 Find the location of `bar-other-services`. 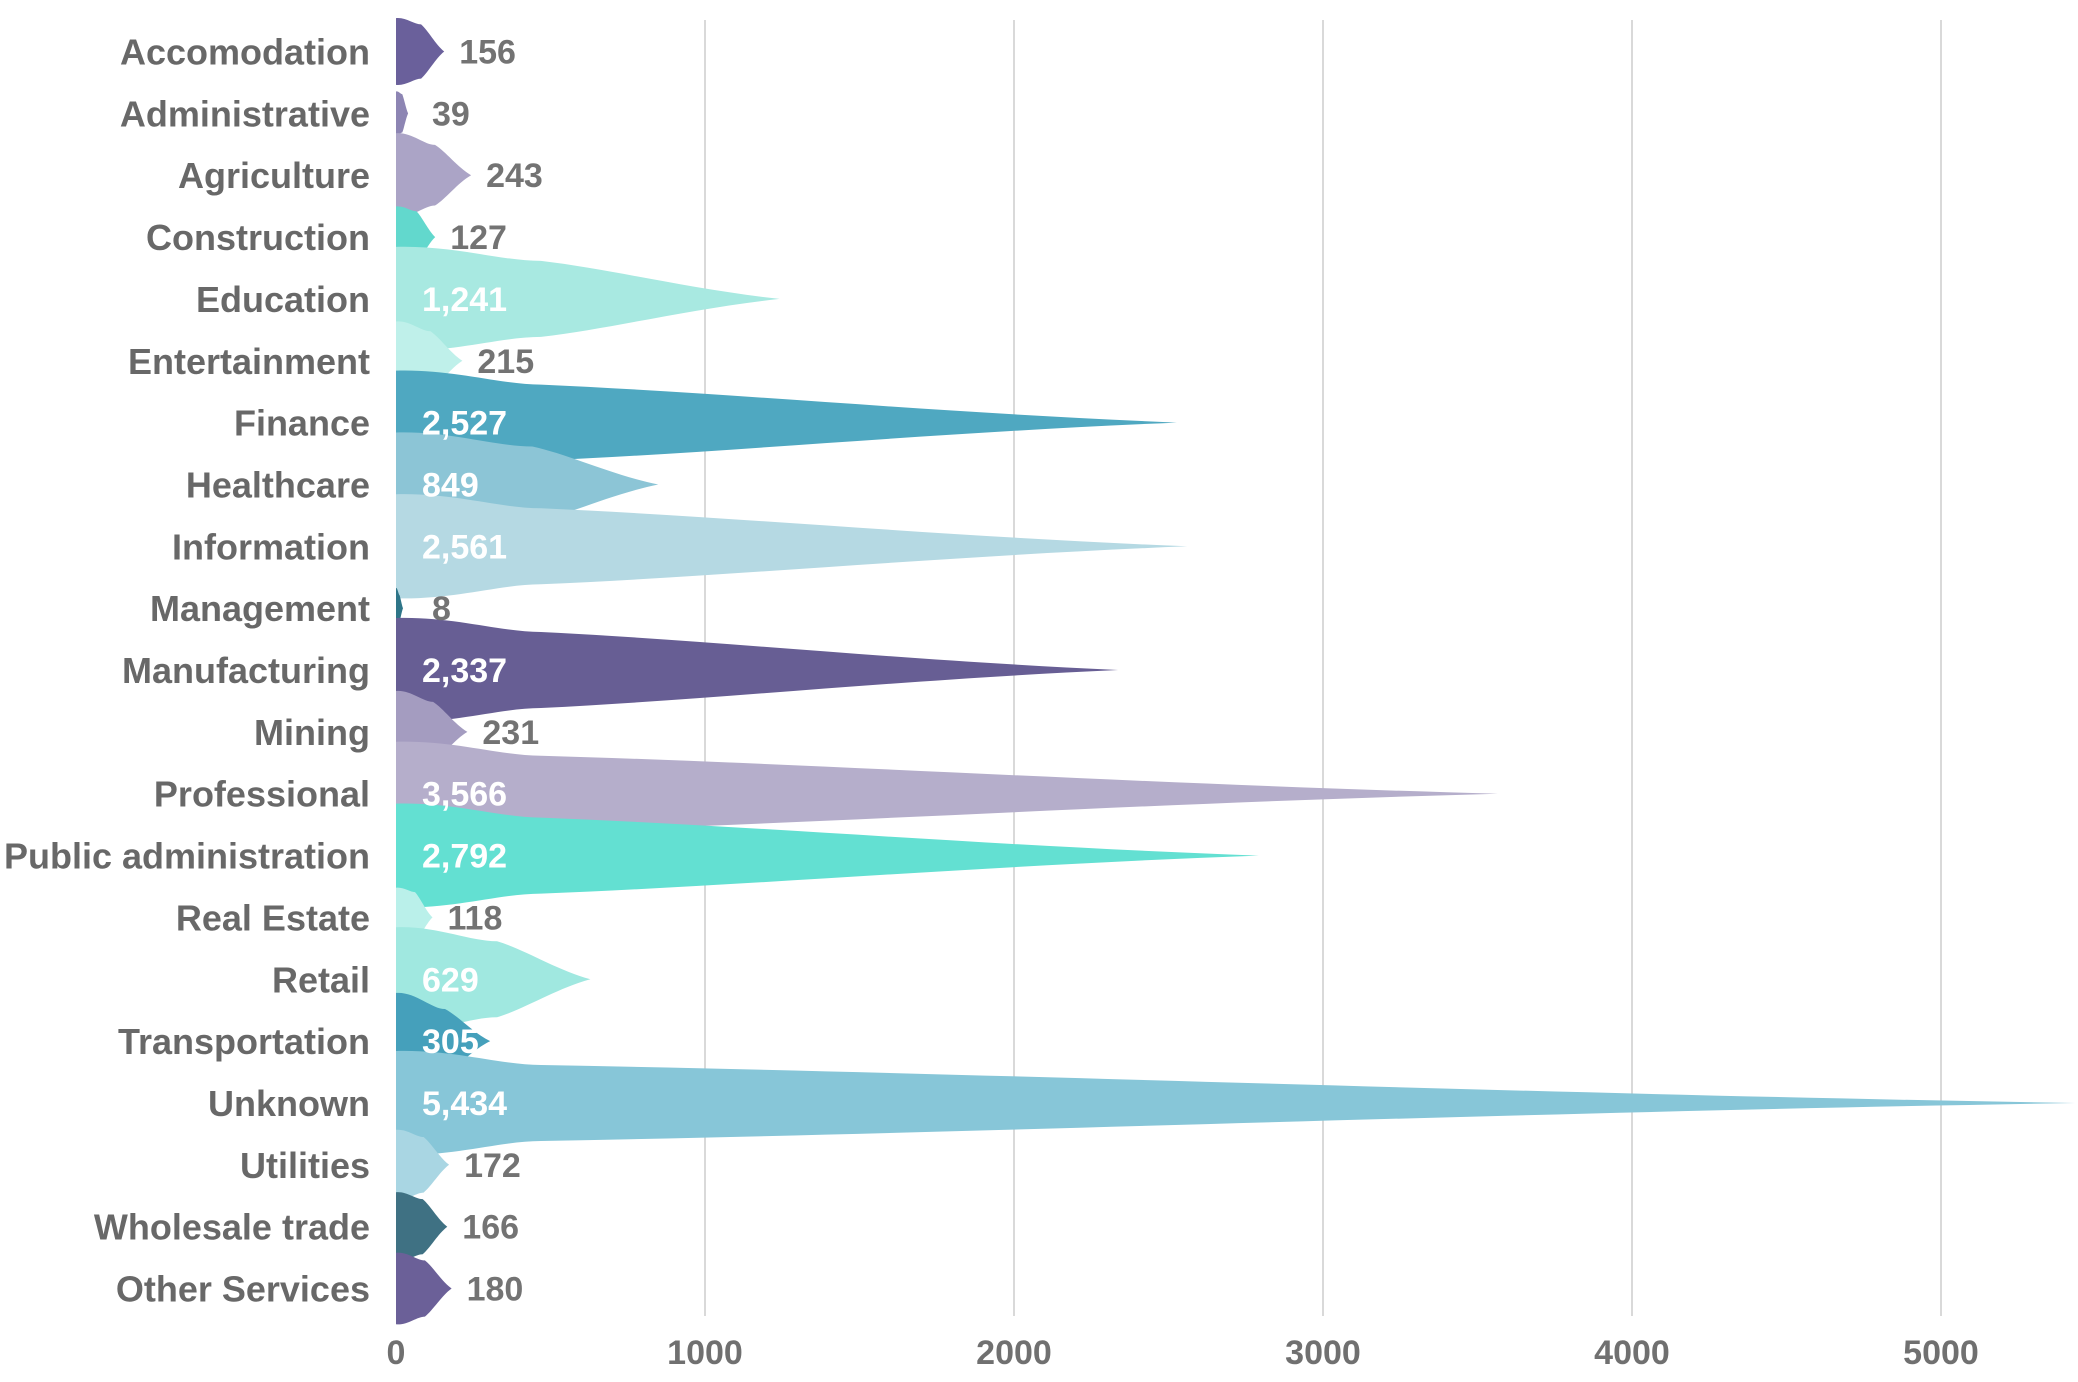

bar-other-services is located at coordinates (424, 1288).